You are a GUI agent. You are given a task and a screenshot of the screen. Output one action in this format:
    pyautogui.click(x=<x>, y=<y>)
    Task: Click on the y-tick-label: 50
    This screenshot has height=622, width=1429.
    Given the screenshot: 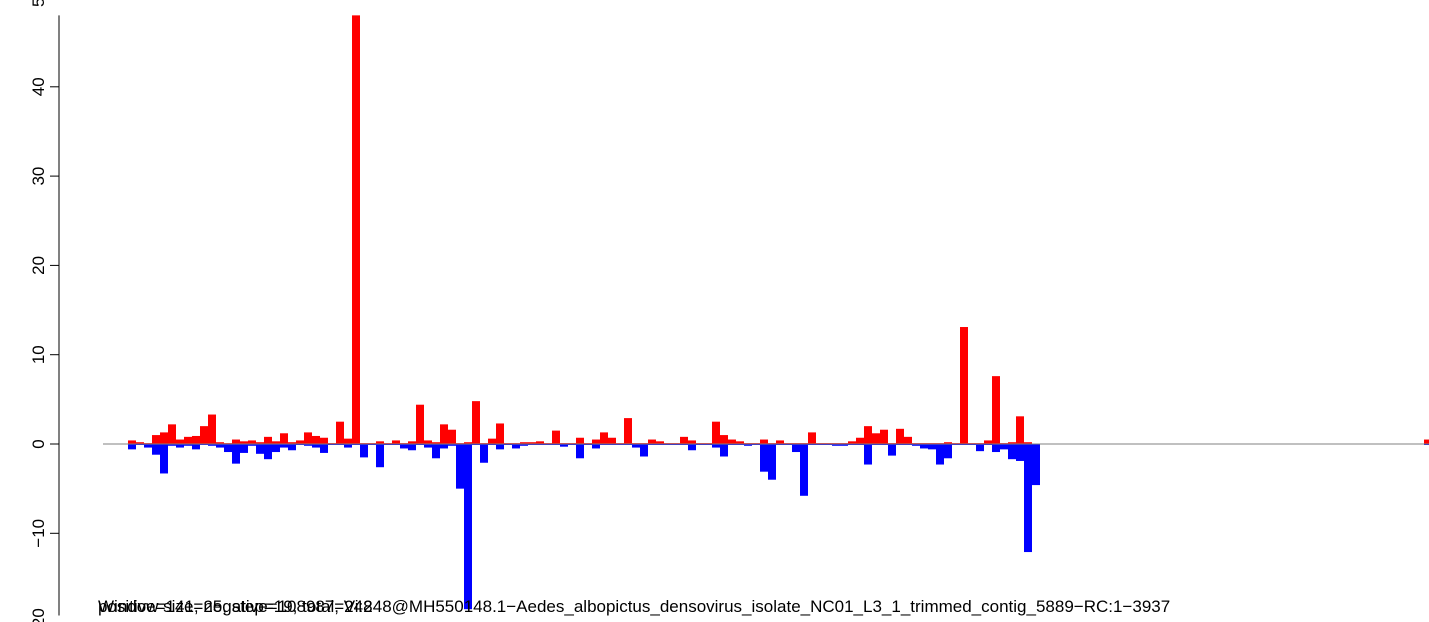 What is the action you would take?
    pyautogui.click(x=38, y=3)
    